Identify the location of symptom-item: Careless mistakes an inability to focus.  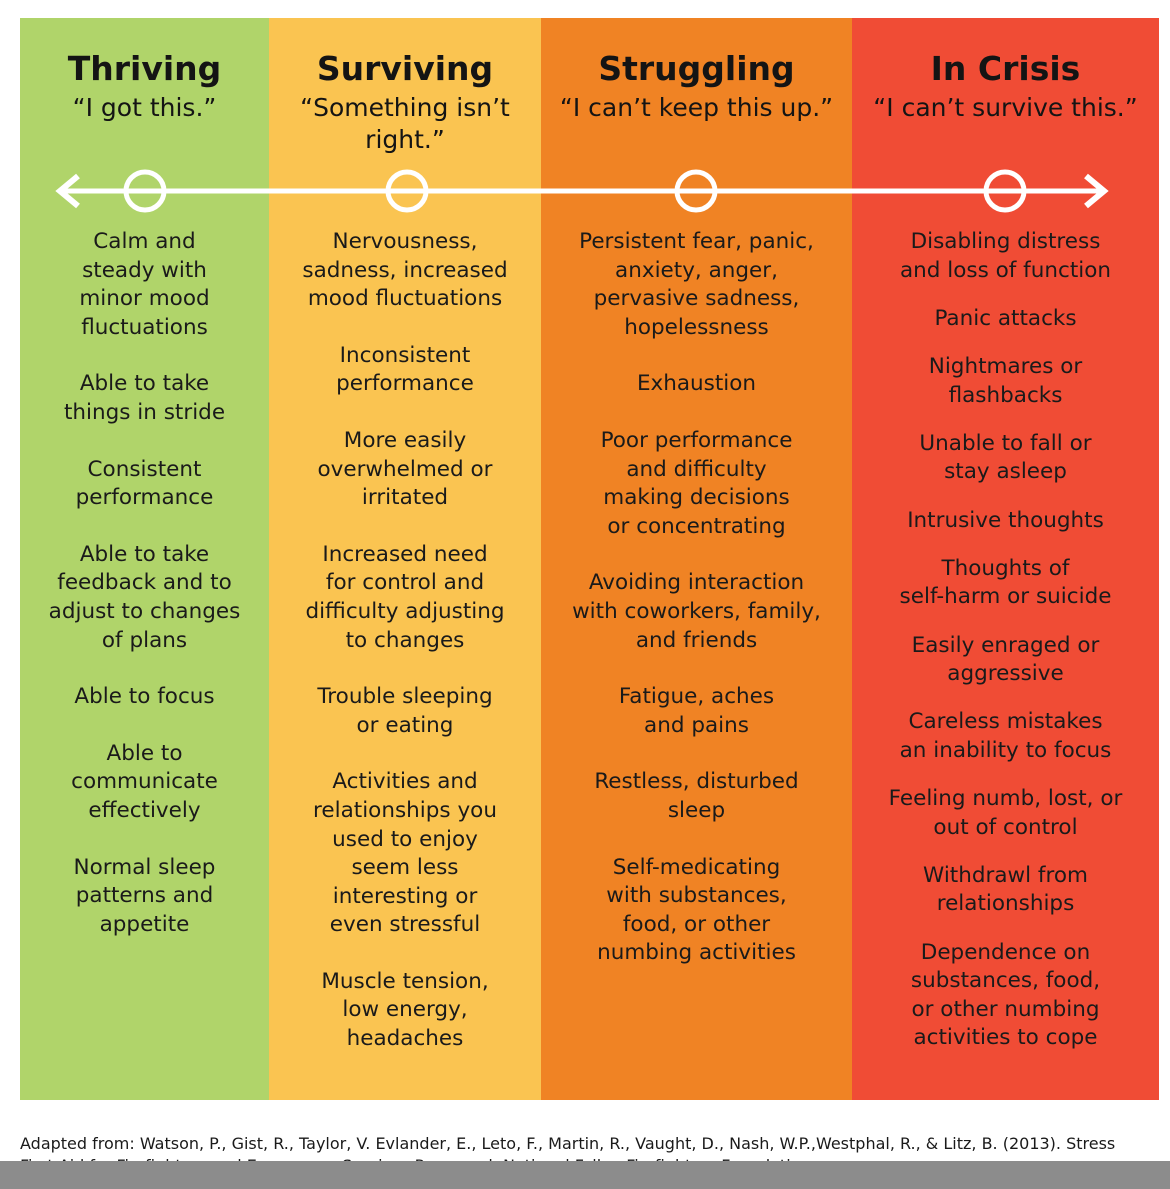
(1005, 736).